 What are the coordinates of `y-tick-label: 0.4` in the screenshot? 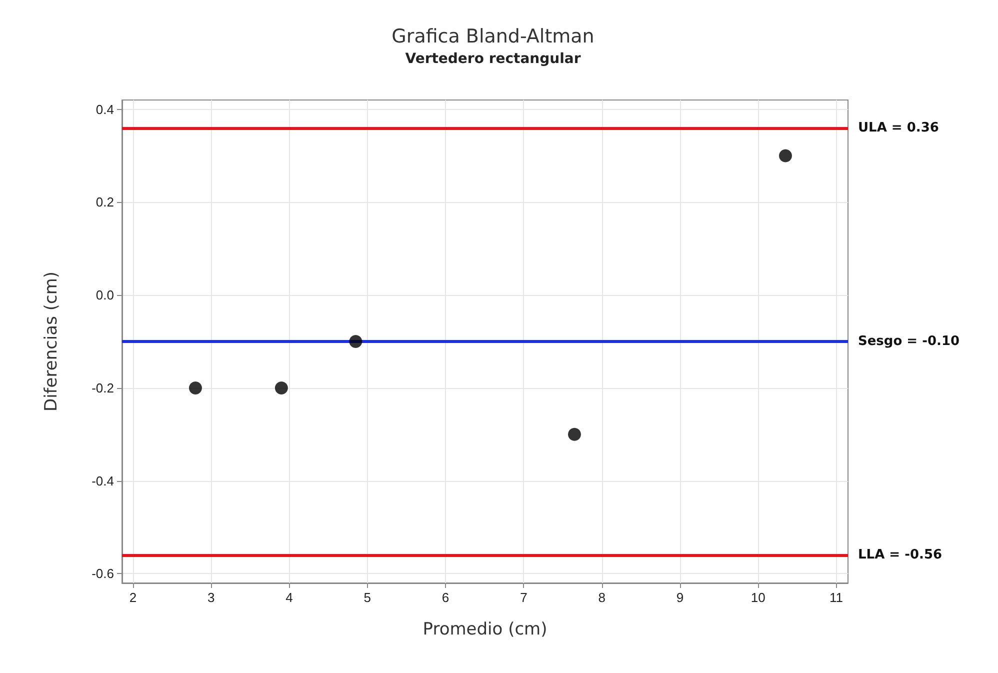 It's located at (105, 109).